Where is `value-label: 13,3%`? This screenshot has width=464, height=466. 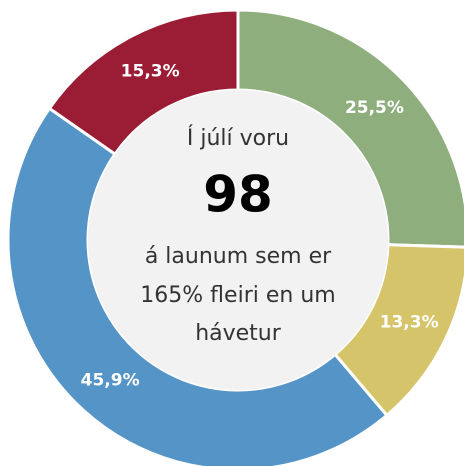 value-label: 13,3% is located at coordinates (409, 323).